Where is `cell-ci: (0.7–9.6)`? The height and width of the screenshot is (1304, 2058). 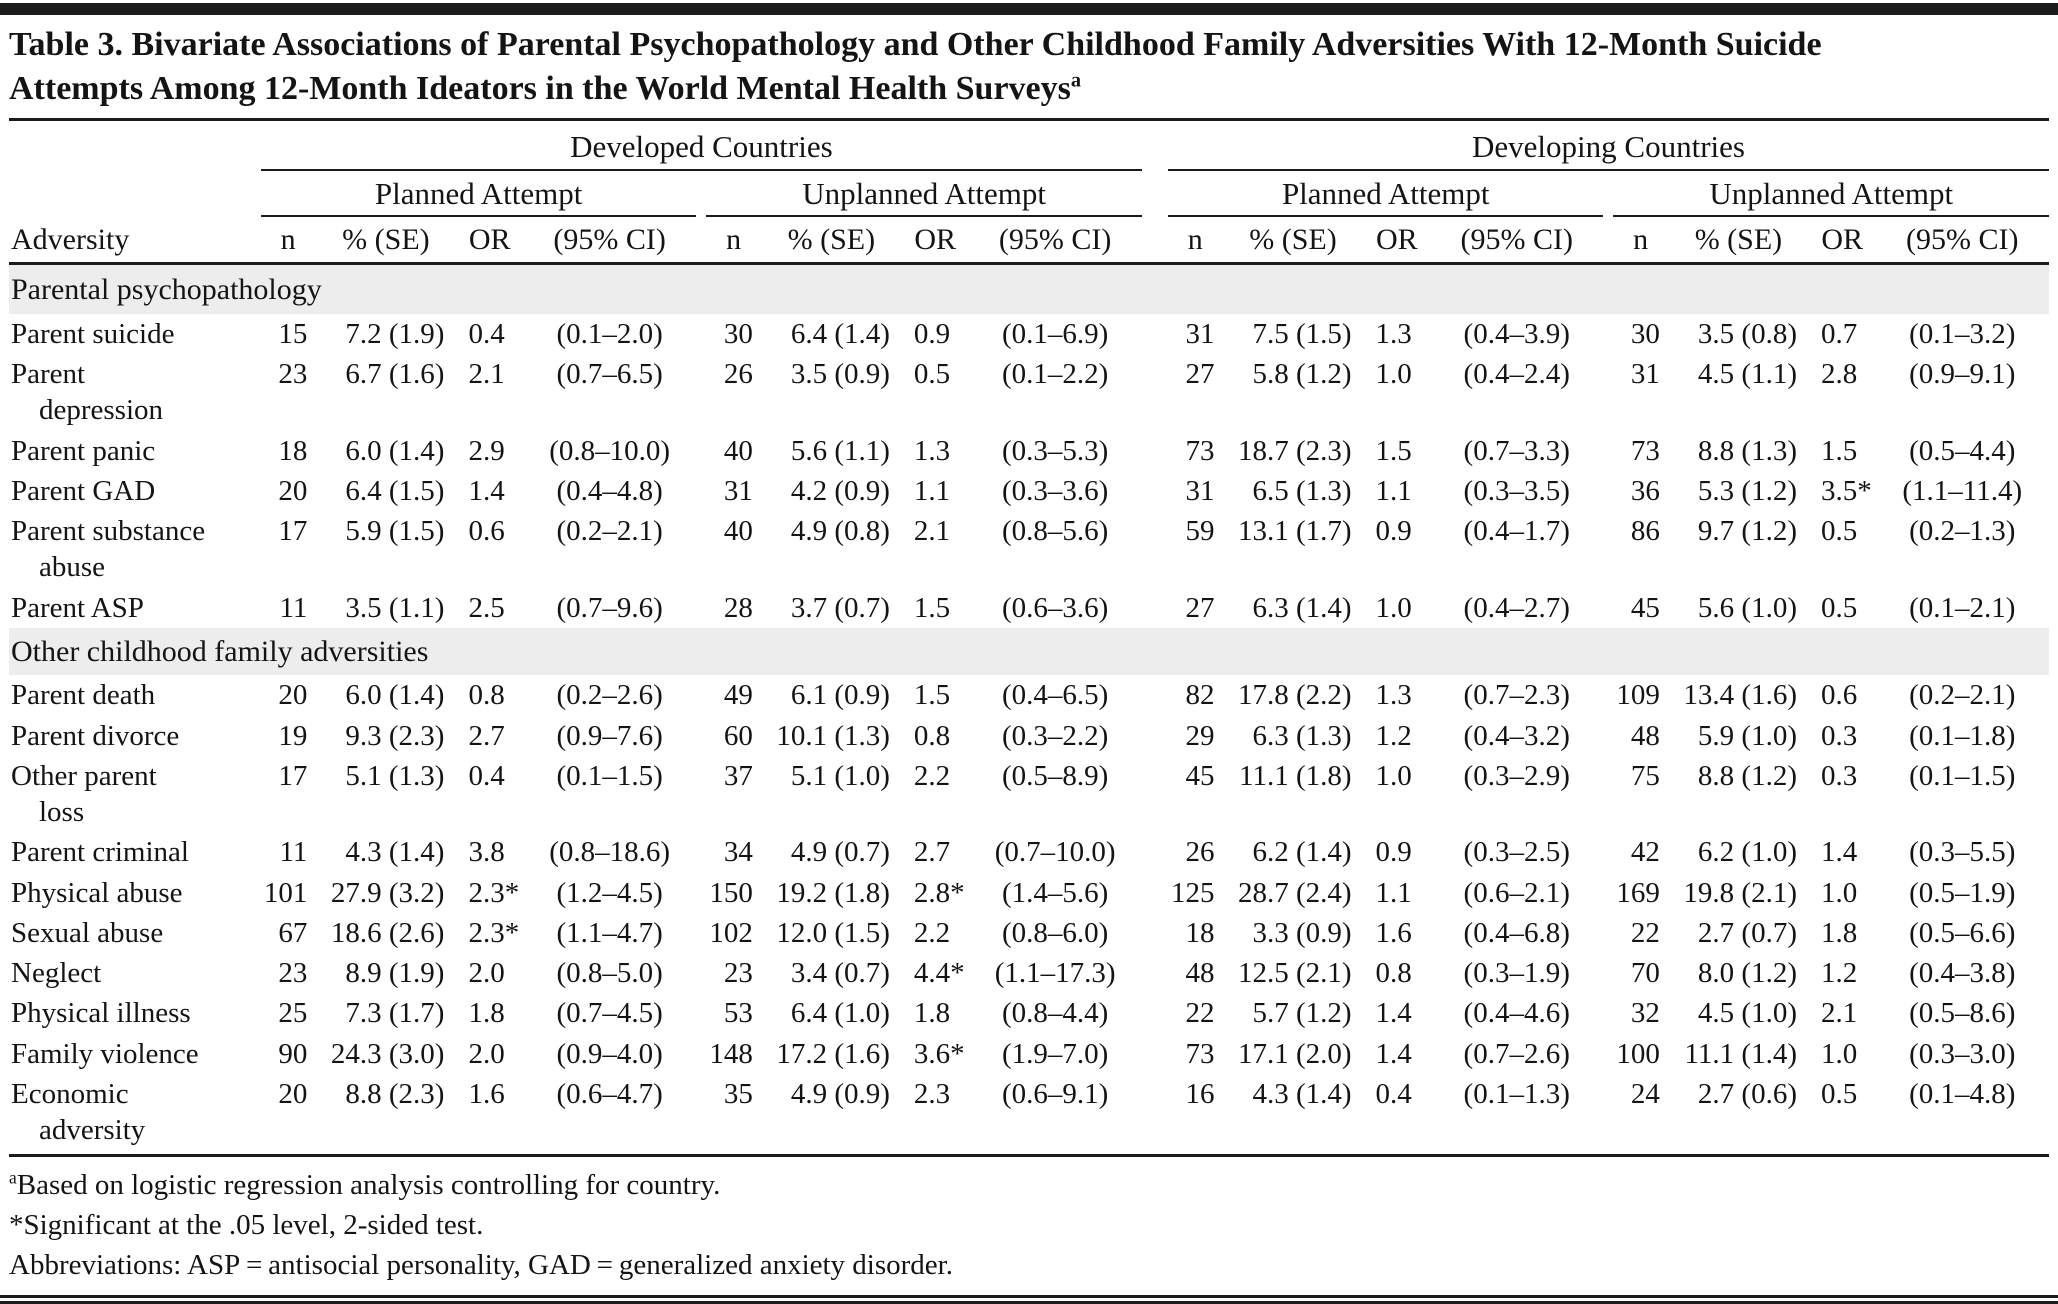
cell-ci: (0.7–9.6) is located at coordinates (609, 607).